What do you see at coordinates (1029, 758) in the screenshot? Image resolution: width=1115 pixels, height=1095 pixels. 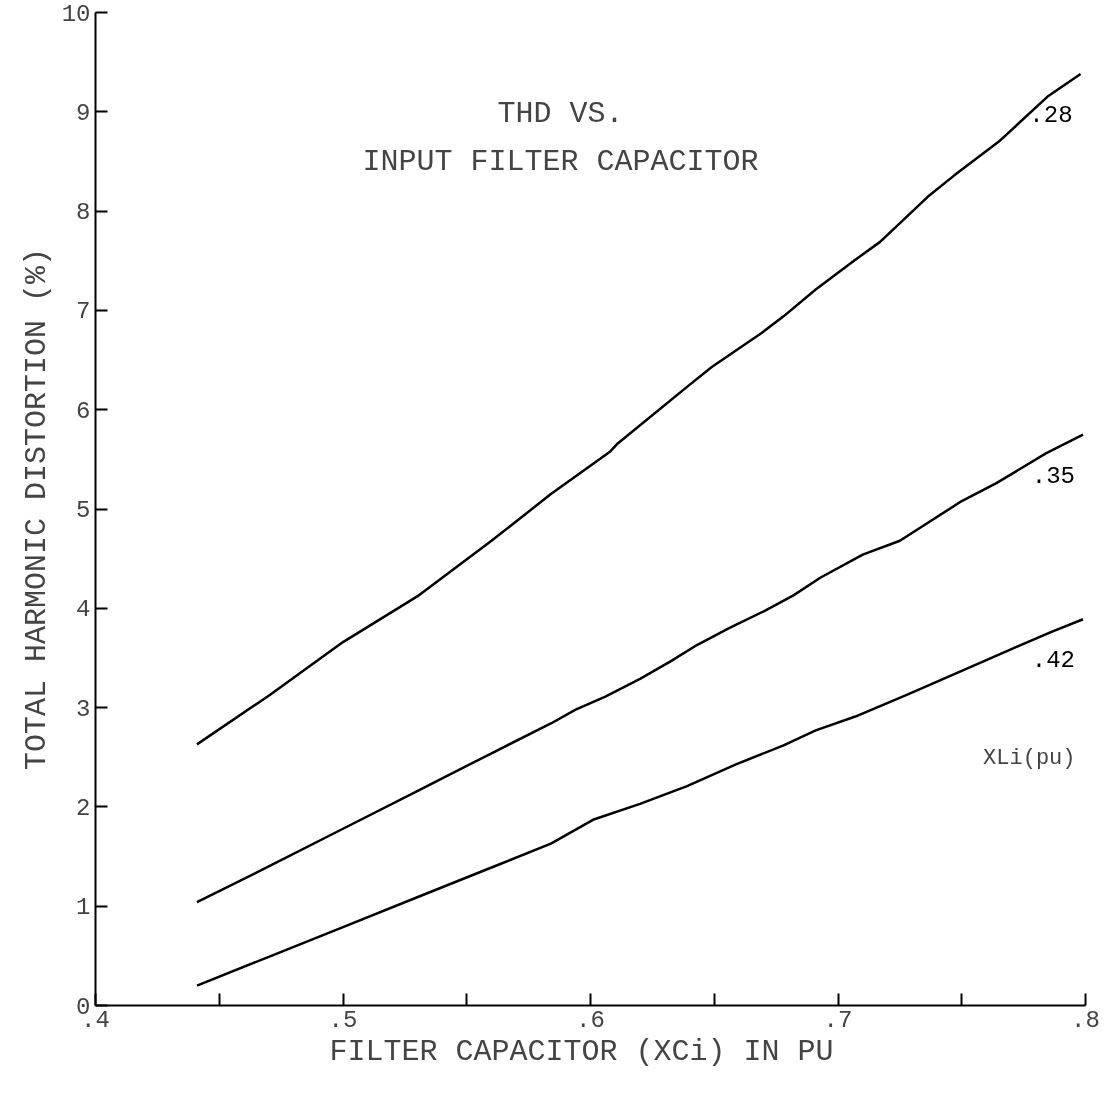 I see `annotation: XLi(pu)` at bounding box center [1029, 758].